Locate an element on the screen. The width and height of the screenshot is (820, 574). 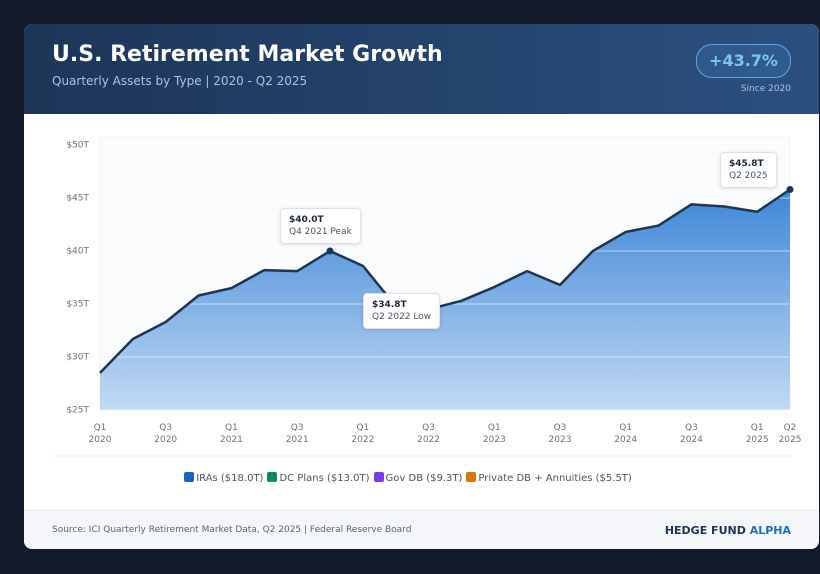
x-tick-label: Q1 2024 is located at coordinates (626, 434).